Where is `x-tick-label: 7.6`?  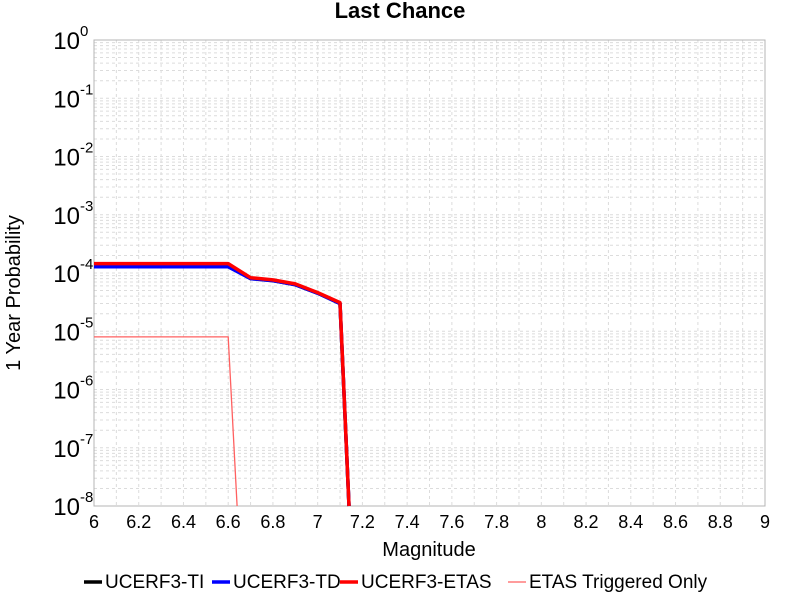 x-tick-label: 7.6 is located at coordinates (451, 522).